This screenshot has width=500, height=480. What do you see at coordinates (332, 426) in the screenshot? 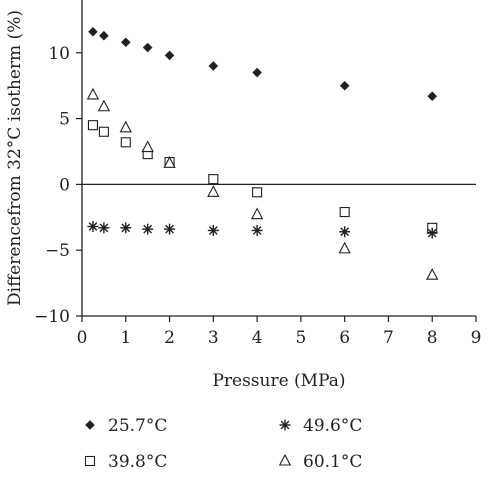
I see `legend-label: 49.6°C` at bounding box center [332, 426].